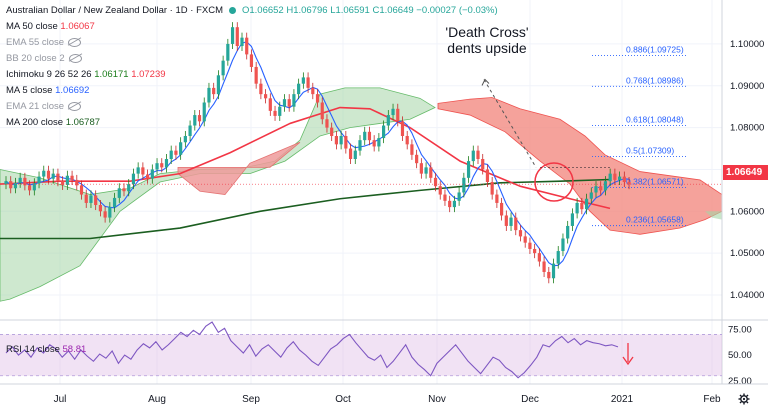 This screenshot has height=411, width=768. Describe the element at coordinates (712, 399) in the screenshot. I see `time-tick: Feb` at that location.